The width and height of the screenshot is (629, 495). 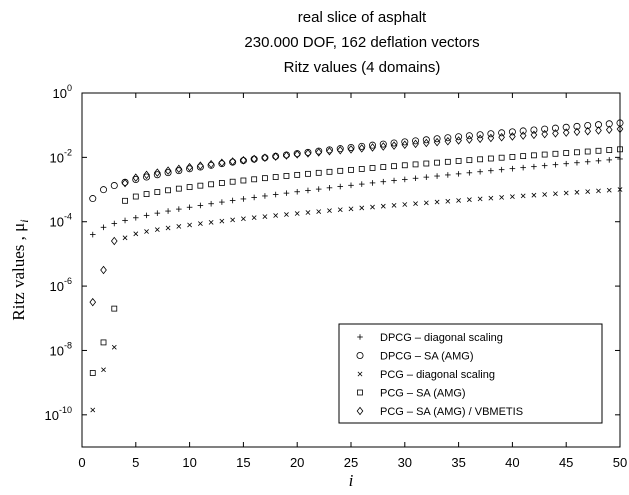 I want to click on legend-label: PCG – diagonal scaling, so click(x=437, y=375).